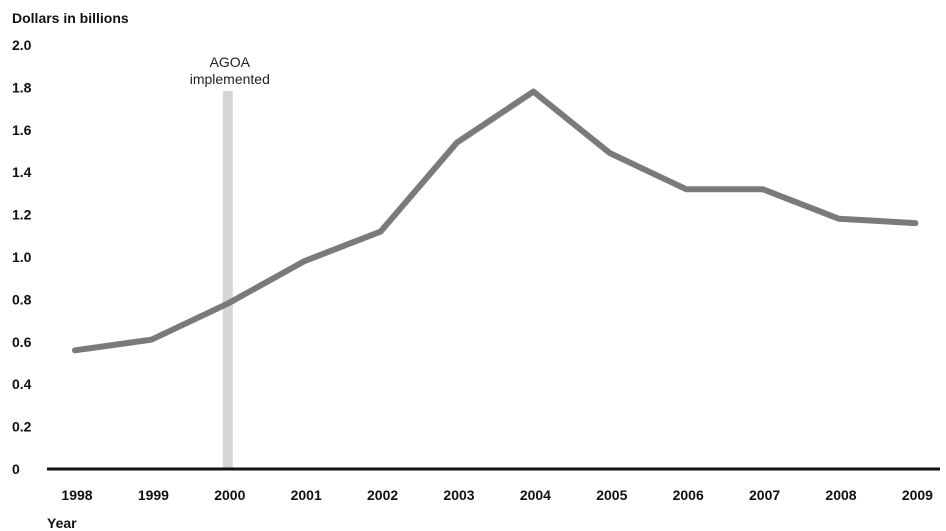 This screenshot has width=946, height=531. Describe the element at coordinates (62, 523) in the screenshot. I see `x-axis-title: Year` at that location.